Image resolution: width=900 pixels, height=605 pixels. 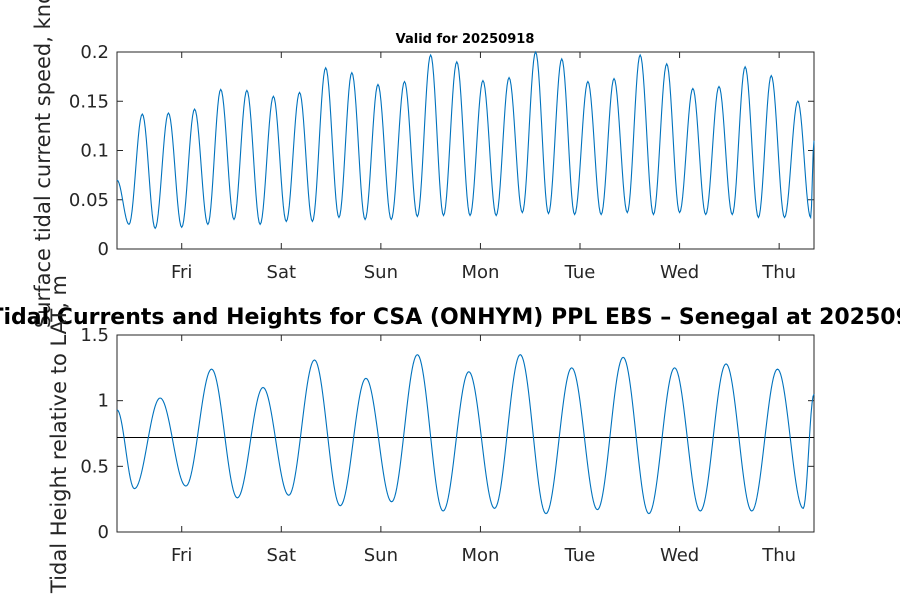 I want to click on tidal-height-ytick-label: 0, so click(x=103, y=532).